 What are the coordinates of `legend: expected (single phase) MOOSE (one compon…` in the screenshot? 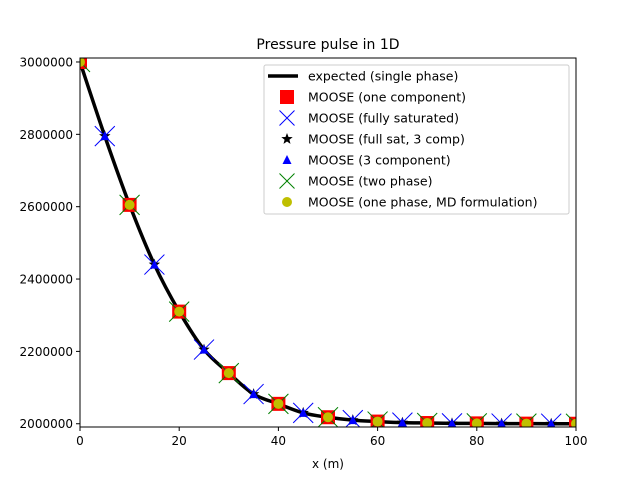 It's located at (416, 139).